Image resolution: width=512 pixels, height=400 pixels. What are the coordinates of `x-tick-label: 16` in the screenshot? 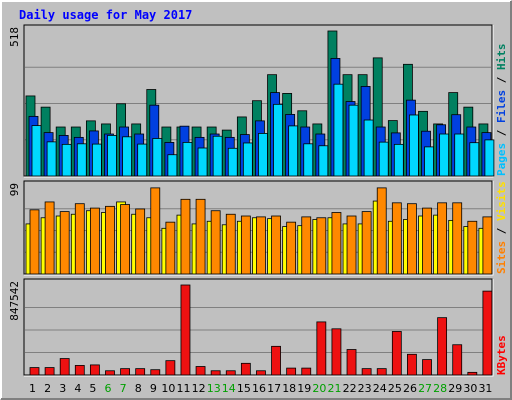 It's located at (259, 388).